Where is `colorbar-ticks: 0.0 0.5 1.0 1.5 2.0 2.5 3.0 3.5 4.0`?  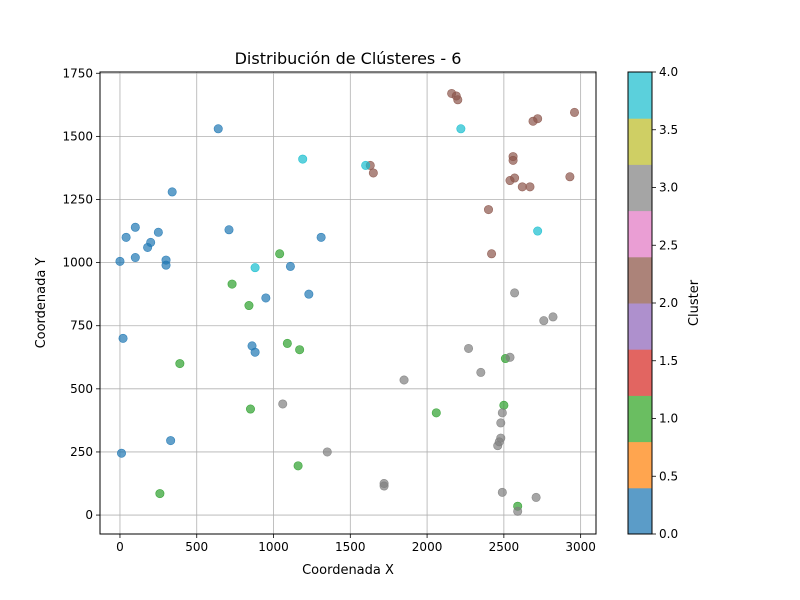
colorbar-ticks: 0.0 0.5 1.0 1.5 2.0 2.5 3.0 3.5 4.0 is located at coordinates (665, 303).